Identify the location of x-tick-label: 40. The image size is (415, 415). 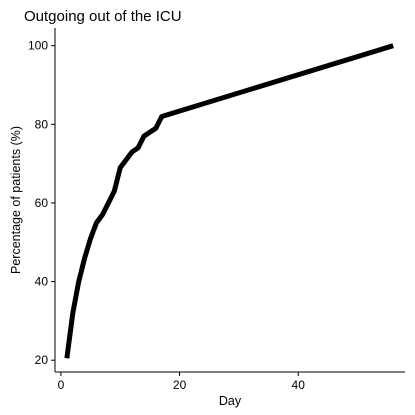
(299, 385).